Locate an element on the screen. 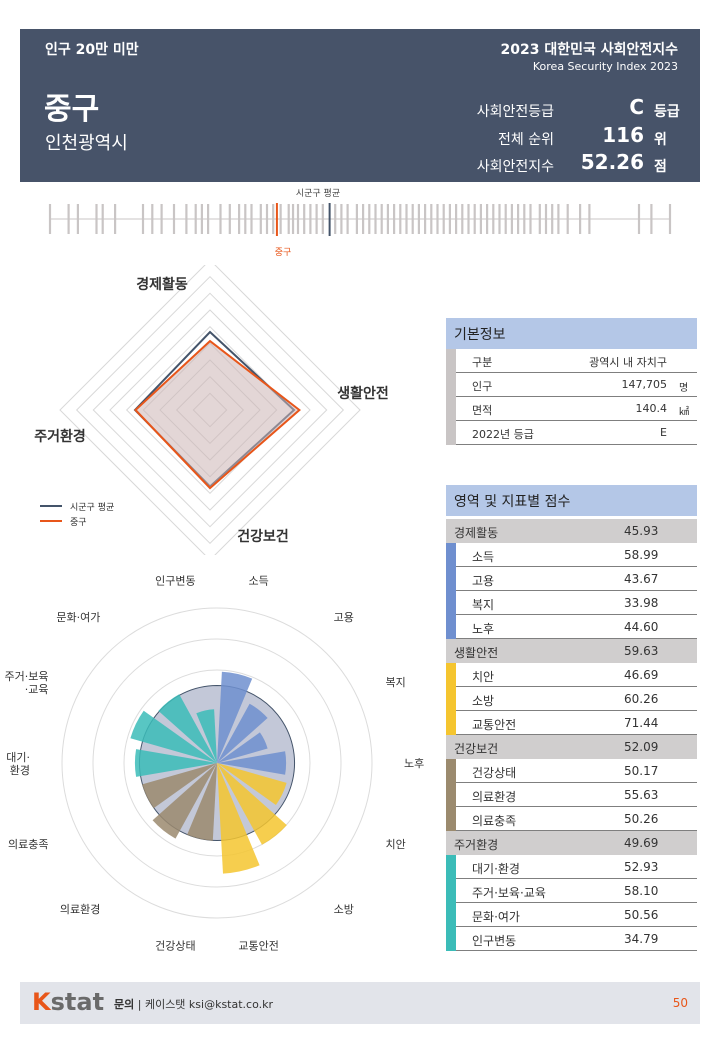 This screenshot has height=1040, width=720. indicator-score: 34.79 is located at coordinates (641, 939).